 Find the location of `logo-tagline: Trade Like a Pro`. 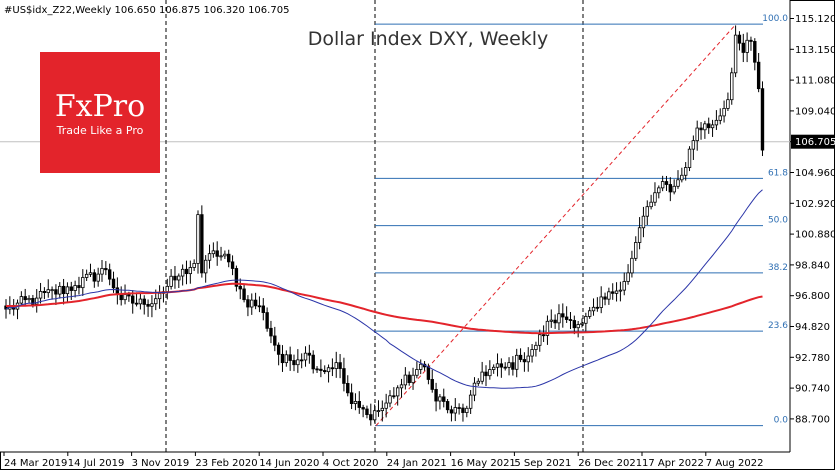

logo-tagline: Trade Like a Pro is located at coordinates (100, 130).